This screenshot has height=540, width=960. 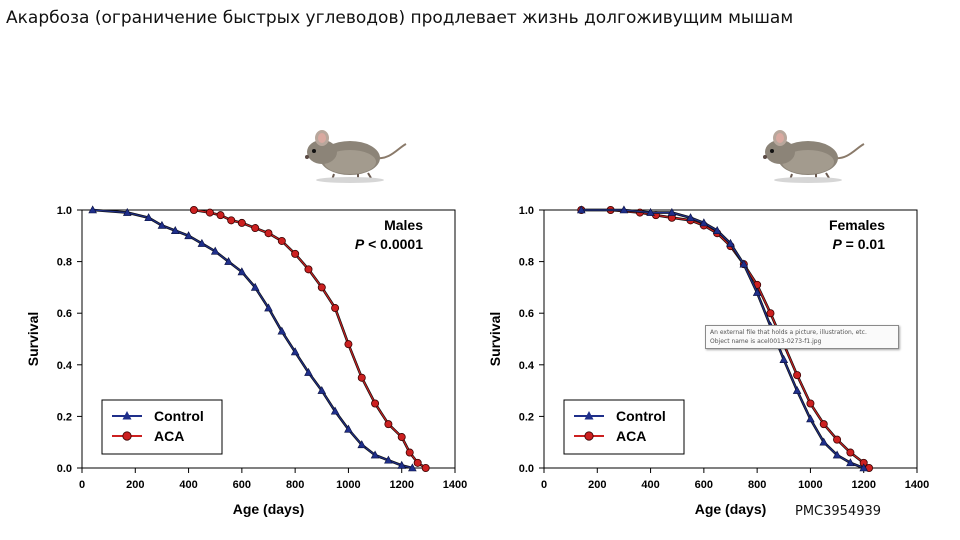 What do you see at coordinates (162, 427) in the screenshot?
I see `legend-box` at bounding box center [162, 427].